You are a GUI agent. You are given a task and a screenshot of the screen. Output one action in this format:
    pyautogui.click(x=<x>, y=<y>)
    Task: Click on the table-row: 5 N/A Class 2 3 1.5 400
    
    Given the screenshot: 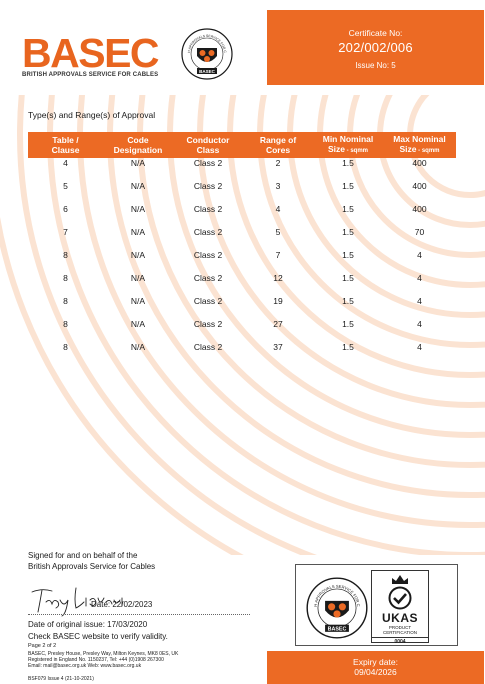 What is the action you would take?
    pyautogui.click(x=242, y=192)
    